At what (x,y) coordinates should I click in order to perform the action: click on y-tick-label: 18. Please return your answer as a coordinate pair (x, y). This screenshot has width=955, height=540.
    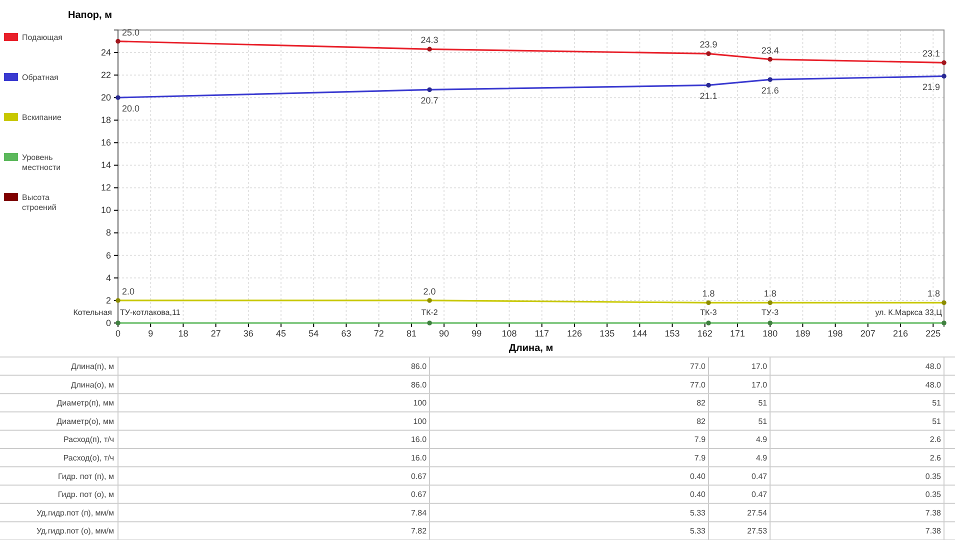
    Looking at the image, I should click on (105, 120).